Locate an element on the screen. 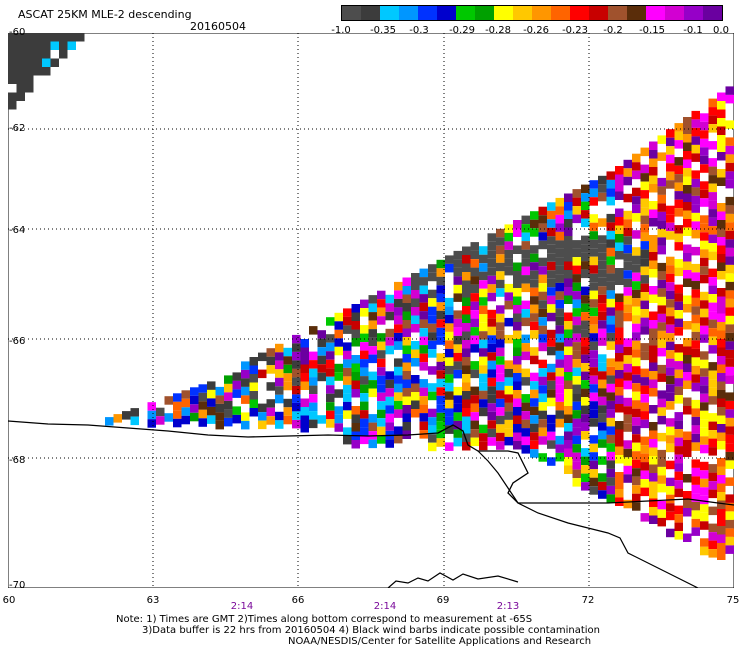  latitude-label: -64 is located at coordinates (17, 230).